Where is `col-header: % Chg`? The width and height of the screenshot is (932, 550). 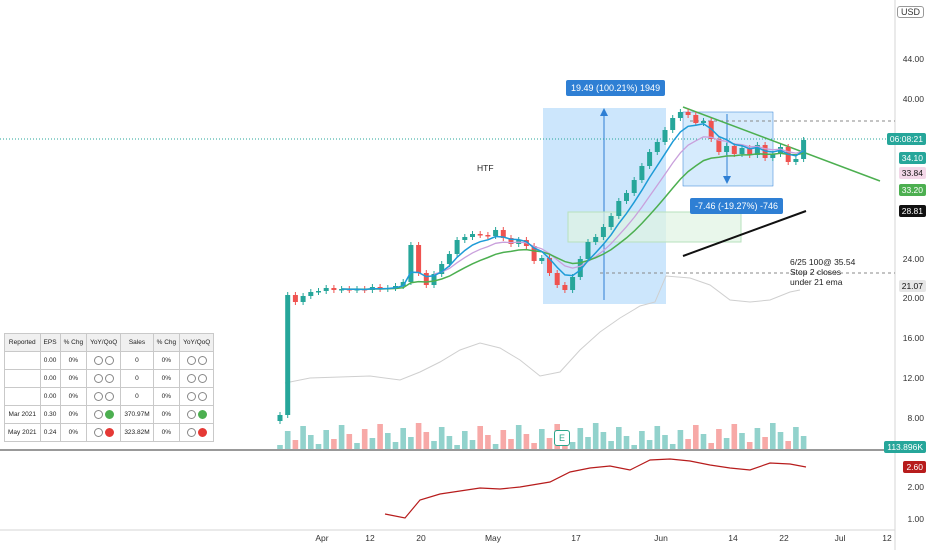
col-header: % Chg is located at coordinates (166, 342).